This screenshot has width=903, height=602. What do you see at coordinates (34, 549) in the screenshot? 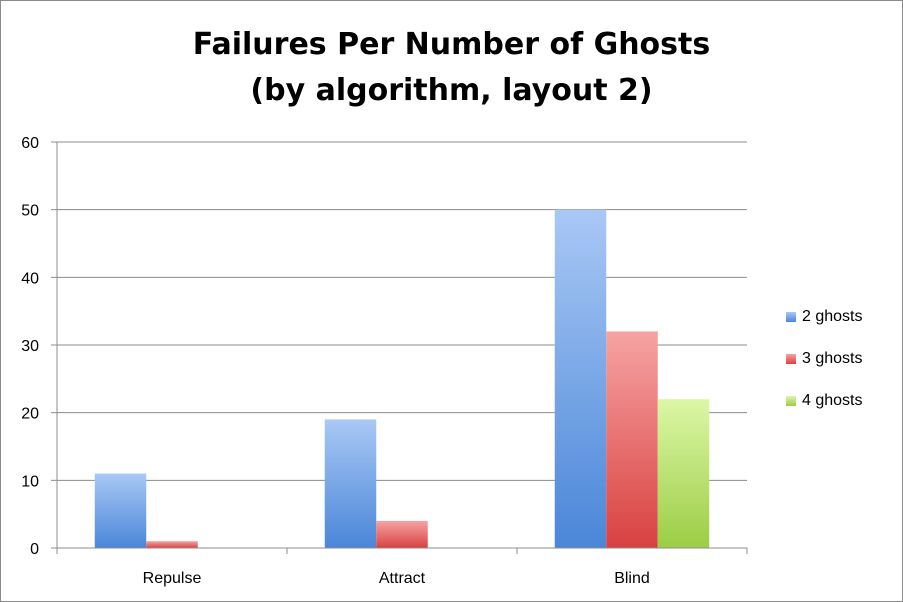
I see `y-tick-label-0: 0` at bounding box center [34, 549].